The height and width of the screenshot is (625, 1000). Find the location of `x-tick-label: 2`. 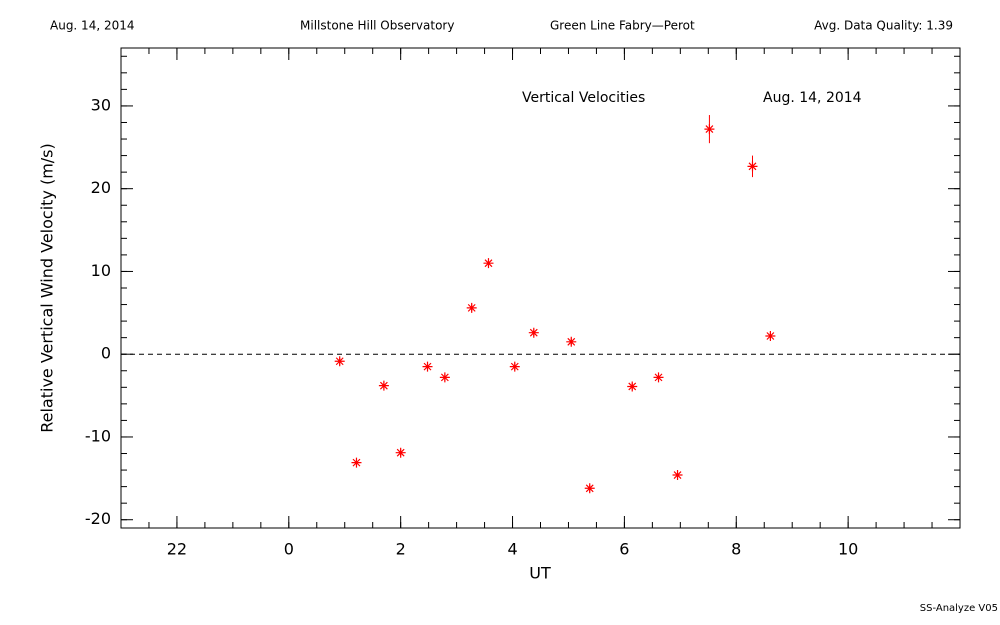

x-tick-label: 2 is located at coordinates (401, 549).